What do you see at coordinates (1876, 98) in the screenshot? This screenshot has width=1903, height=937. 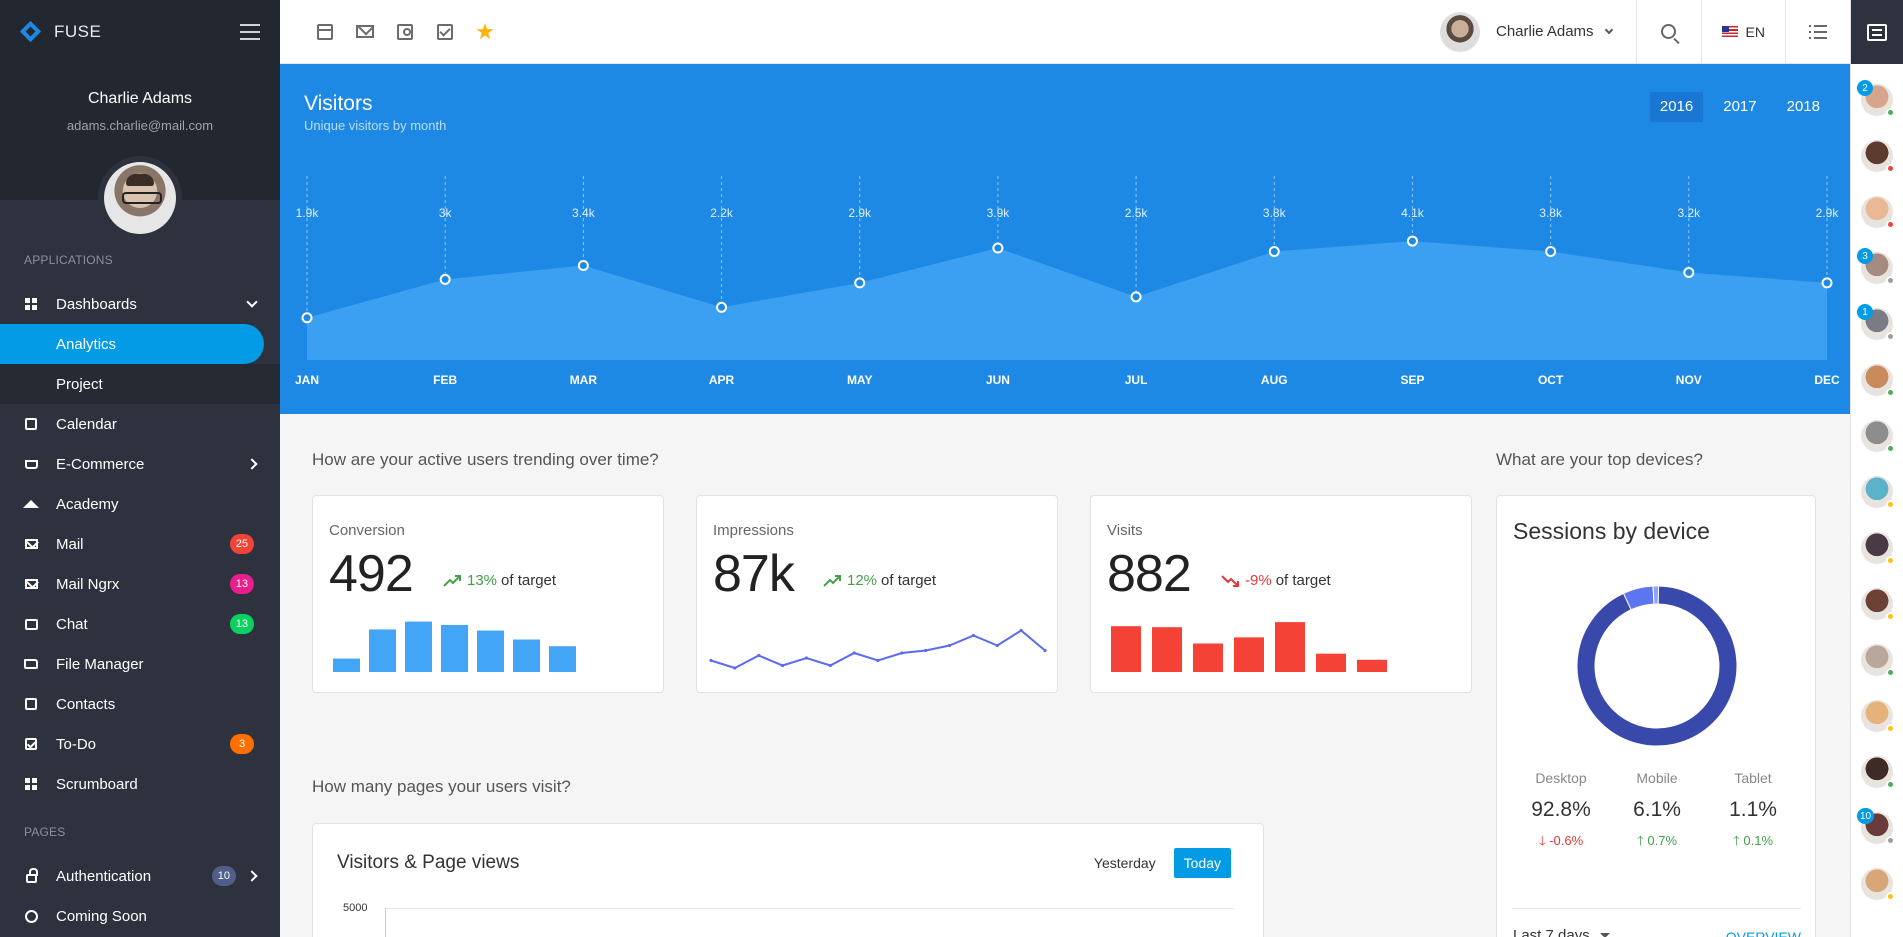 I see `chat-contact-avatar: 2` at bounding box center [1876, 98].